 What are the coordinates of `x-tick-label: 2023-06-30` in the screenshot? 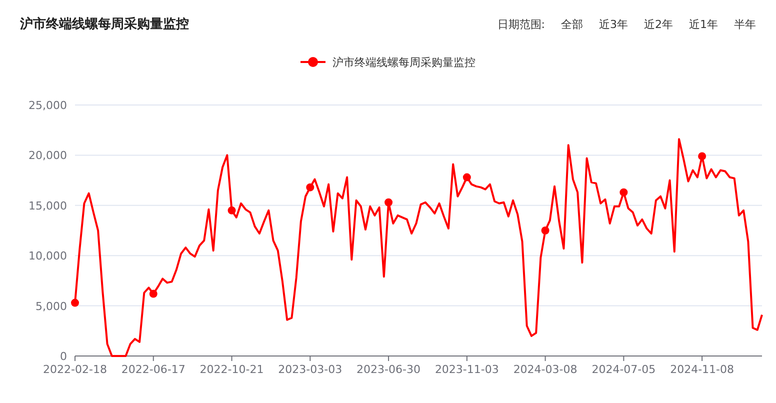 It's located at (388, 369).